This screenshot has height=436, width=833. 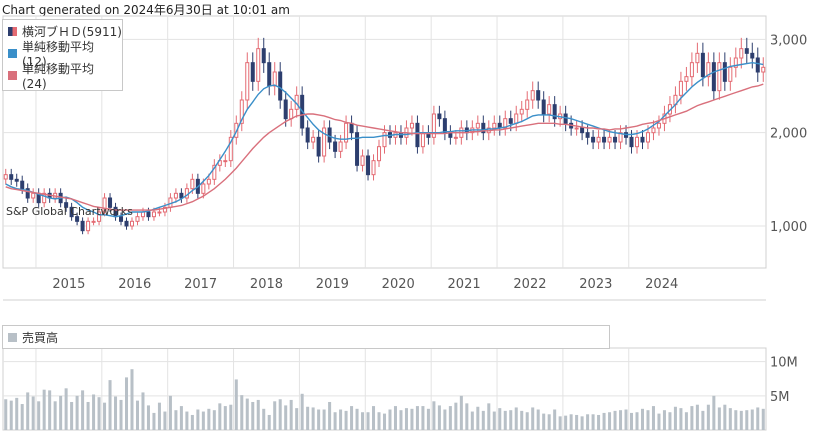 I want to click on legend-item-price: 横河ブＨＤ(5911), so click(x=62, y=31).